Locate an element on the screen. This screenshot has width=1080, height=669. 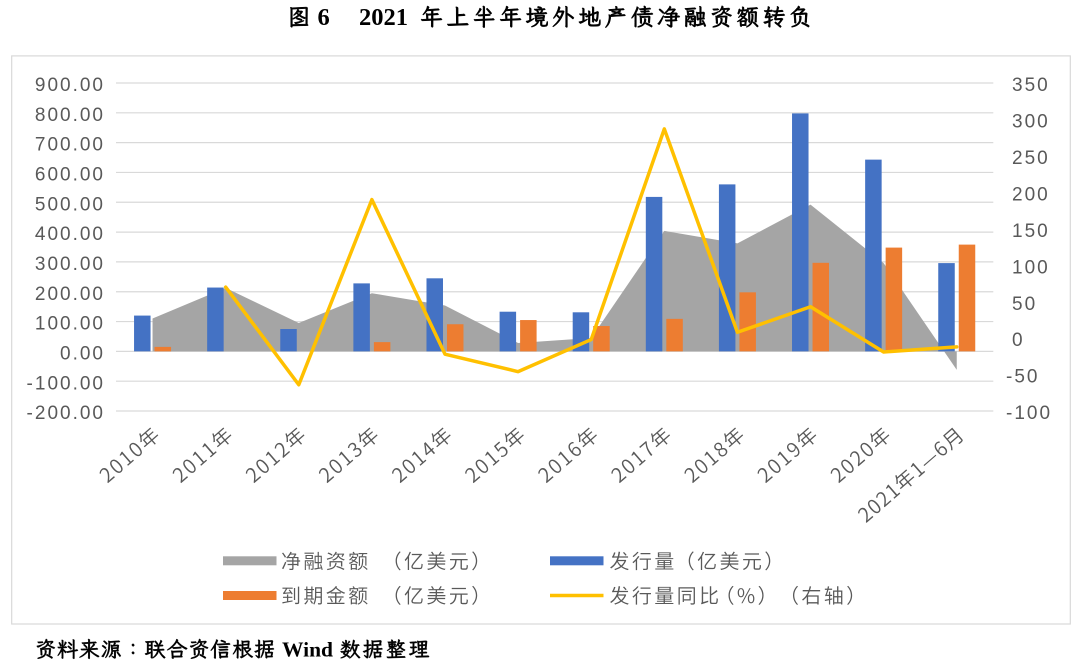
svg-text: 200.00 is located at coordinates (70, 294).